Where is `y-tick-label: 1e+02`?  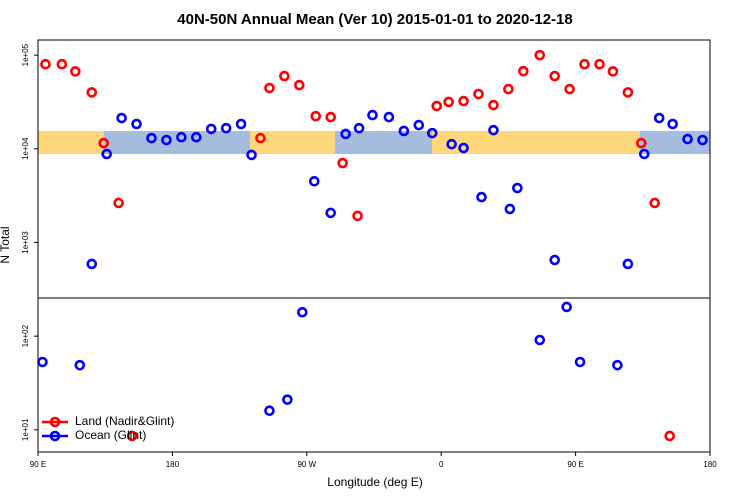
y-tick-label: 1e+02 is located at coordinates (25, 335).